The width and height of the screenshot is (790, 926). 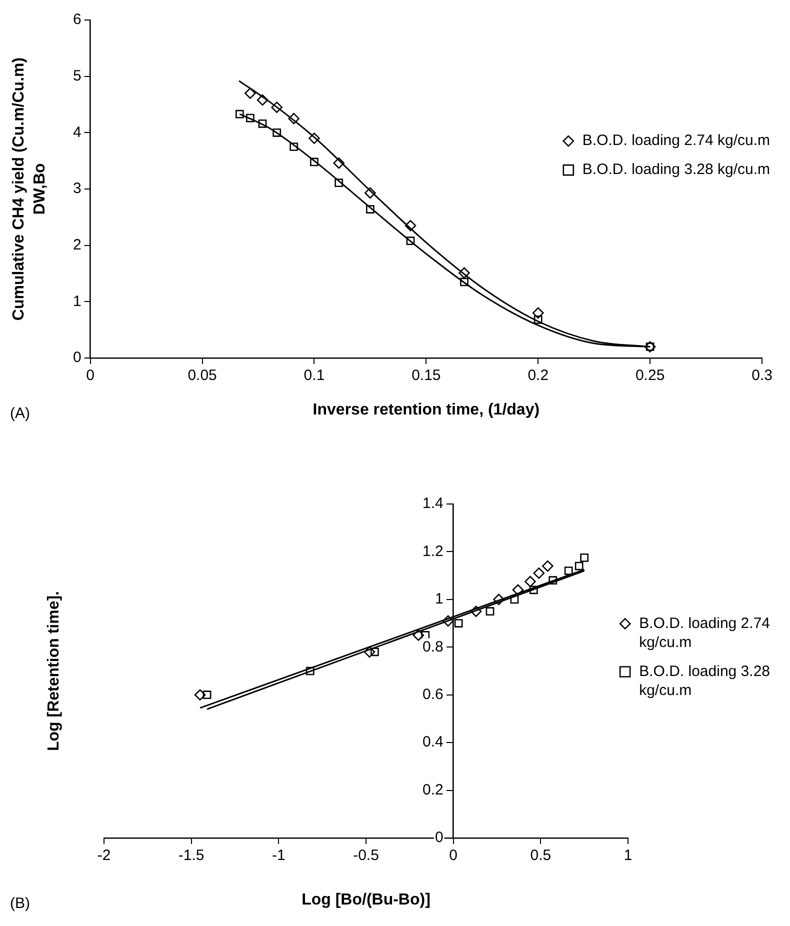 I want to click on x-tick-label: 0.5, so click(x=541, y=855).